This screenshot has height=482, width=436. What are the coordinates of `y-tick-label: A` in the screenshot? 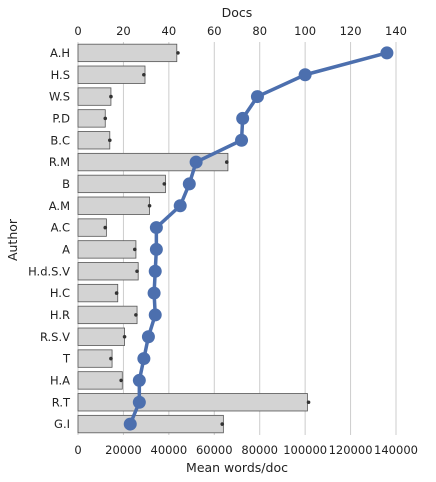 It's located at (66, 249).